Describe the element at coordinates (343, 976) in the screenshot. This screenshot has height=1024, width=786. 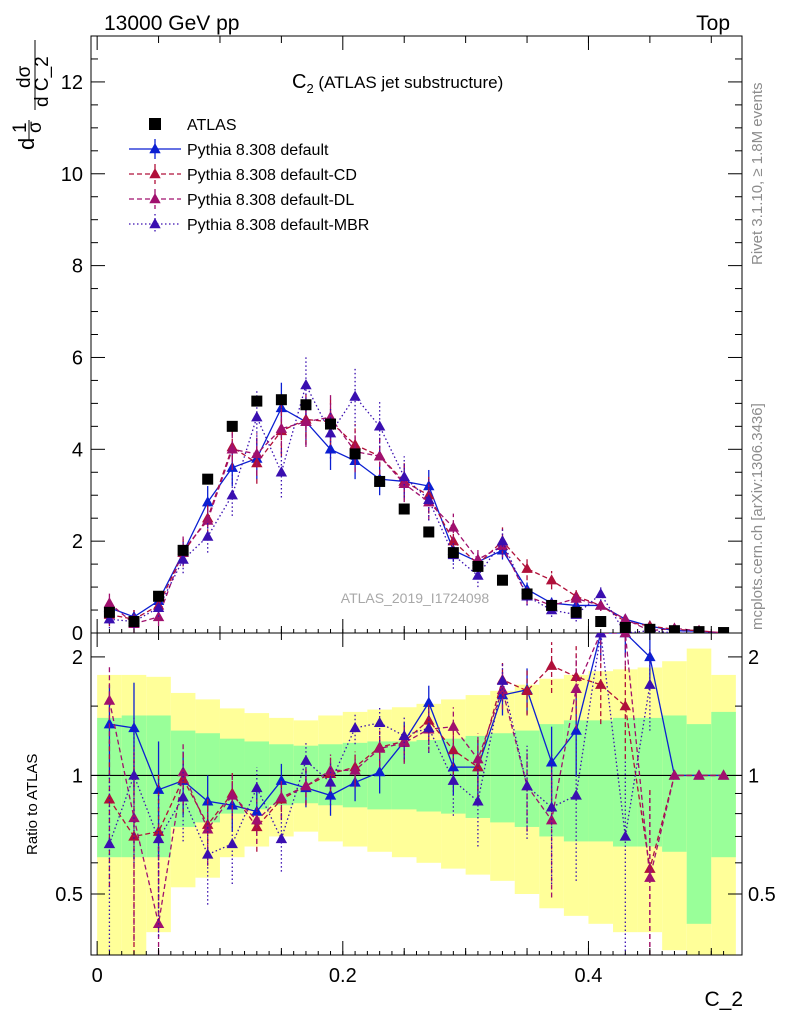
I see `x-tick-label: 0.2` at that location.